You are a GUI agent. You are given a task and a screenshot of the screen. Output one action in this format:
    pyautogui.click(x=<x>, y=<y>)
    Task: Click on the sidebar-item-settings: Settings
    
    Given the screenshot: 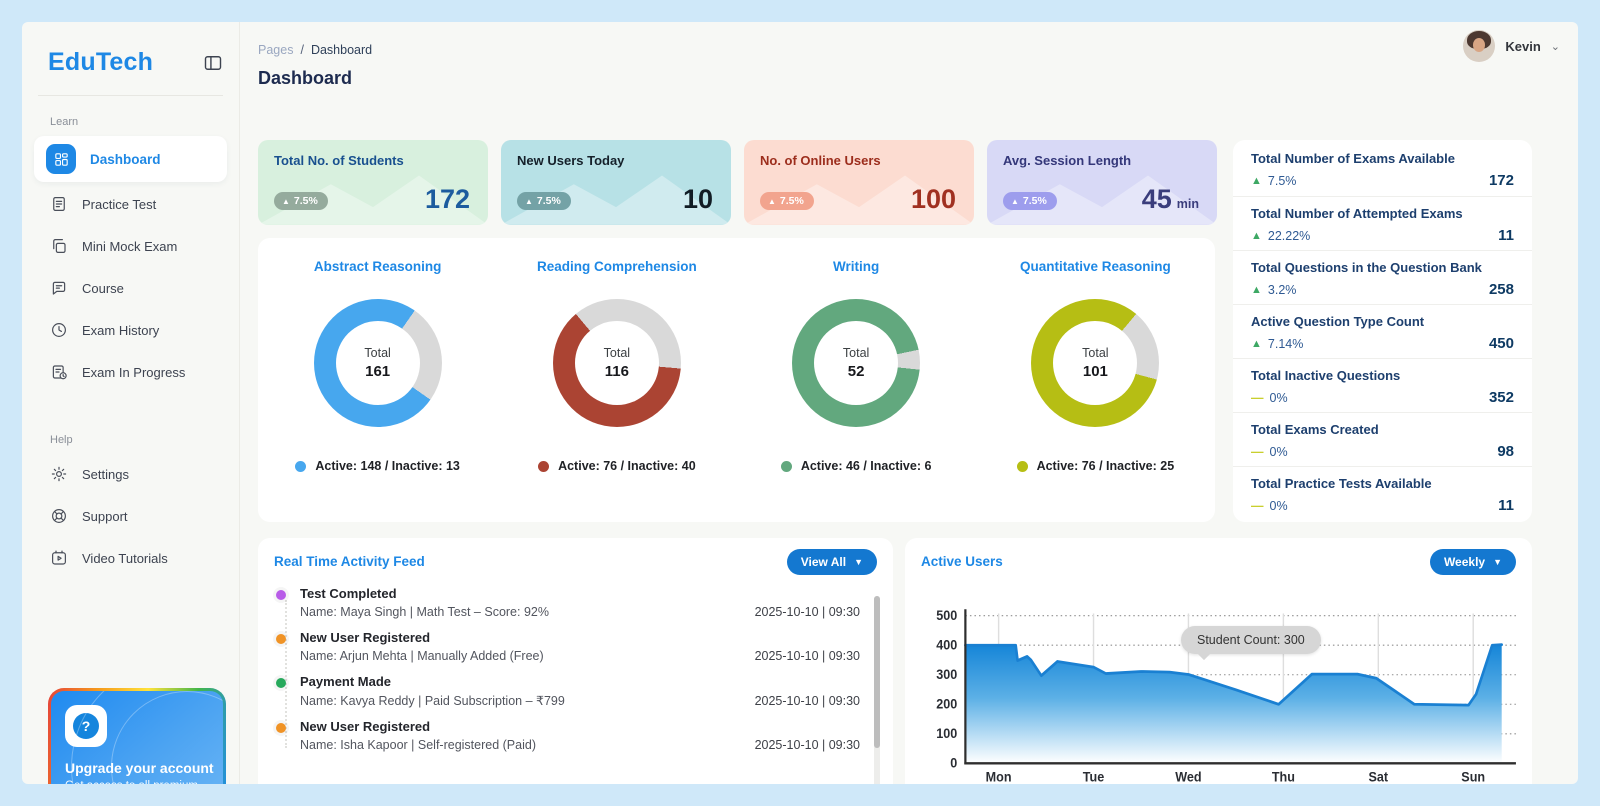 What is the action you would take?
    pyautogui.click(x=130, y=474)
    